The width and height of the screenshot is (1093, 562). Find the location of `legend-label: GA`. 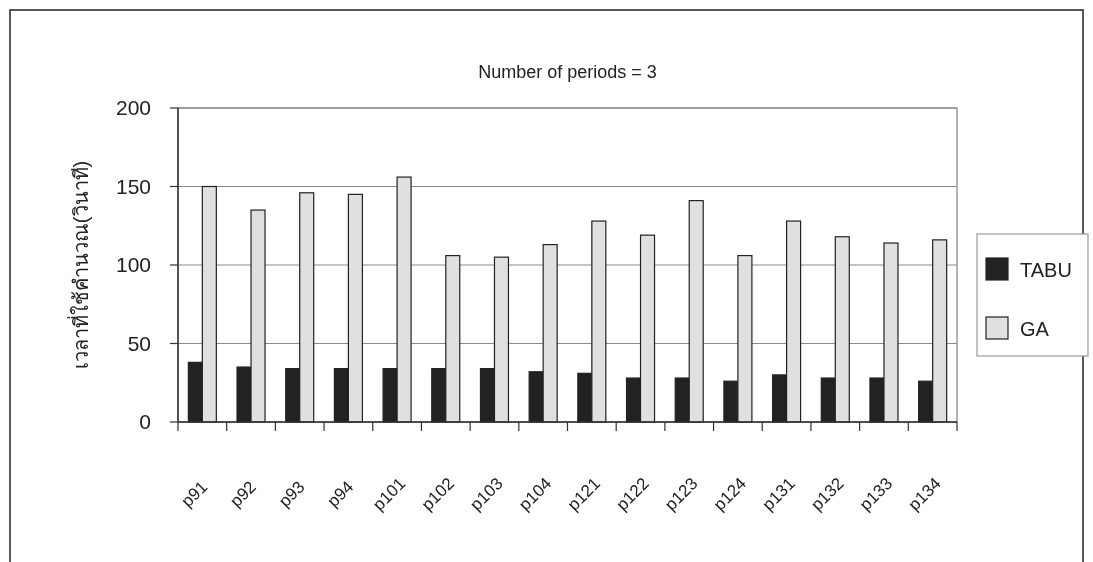

legend-label: GA is located at coordinates (1035, 329).